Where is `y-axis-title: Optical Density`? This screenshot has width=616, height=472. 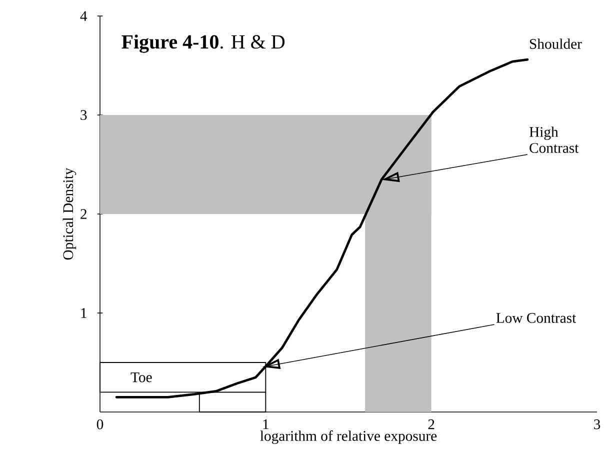
y-axis-title: Optical Density is located at coordinates (69, 214).